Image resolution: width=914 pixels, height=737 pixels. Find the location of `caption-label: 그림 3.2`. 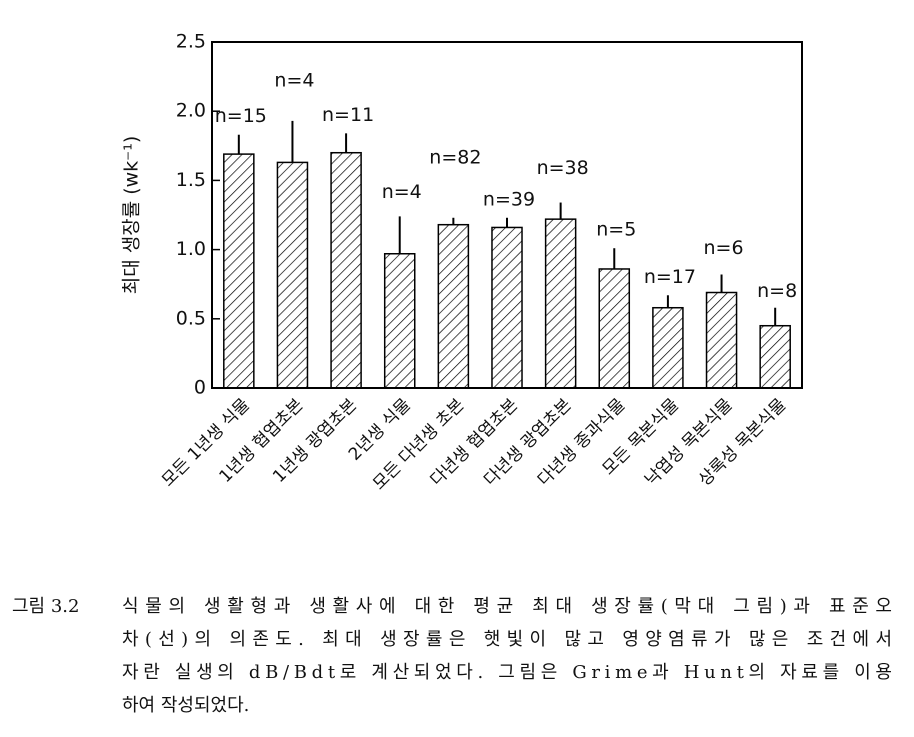

caption-label: 그림 3.2 is located at coordinates (45, 606).